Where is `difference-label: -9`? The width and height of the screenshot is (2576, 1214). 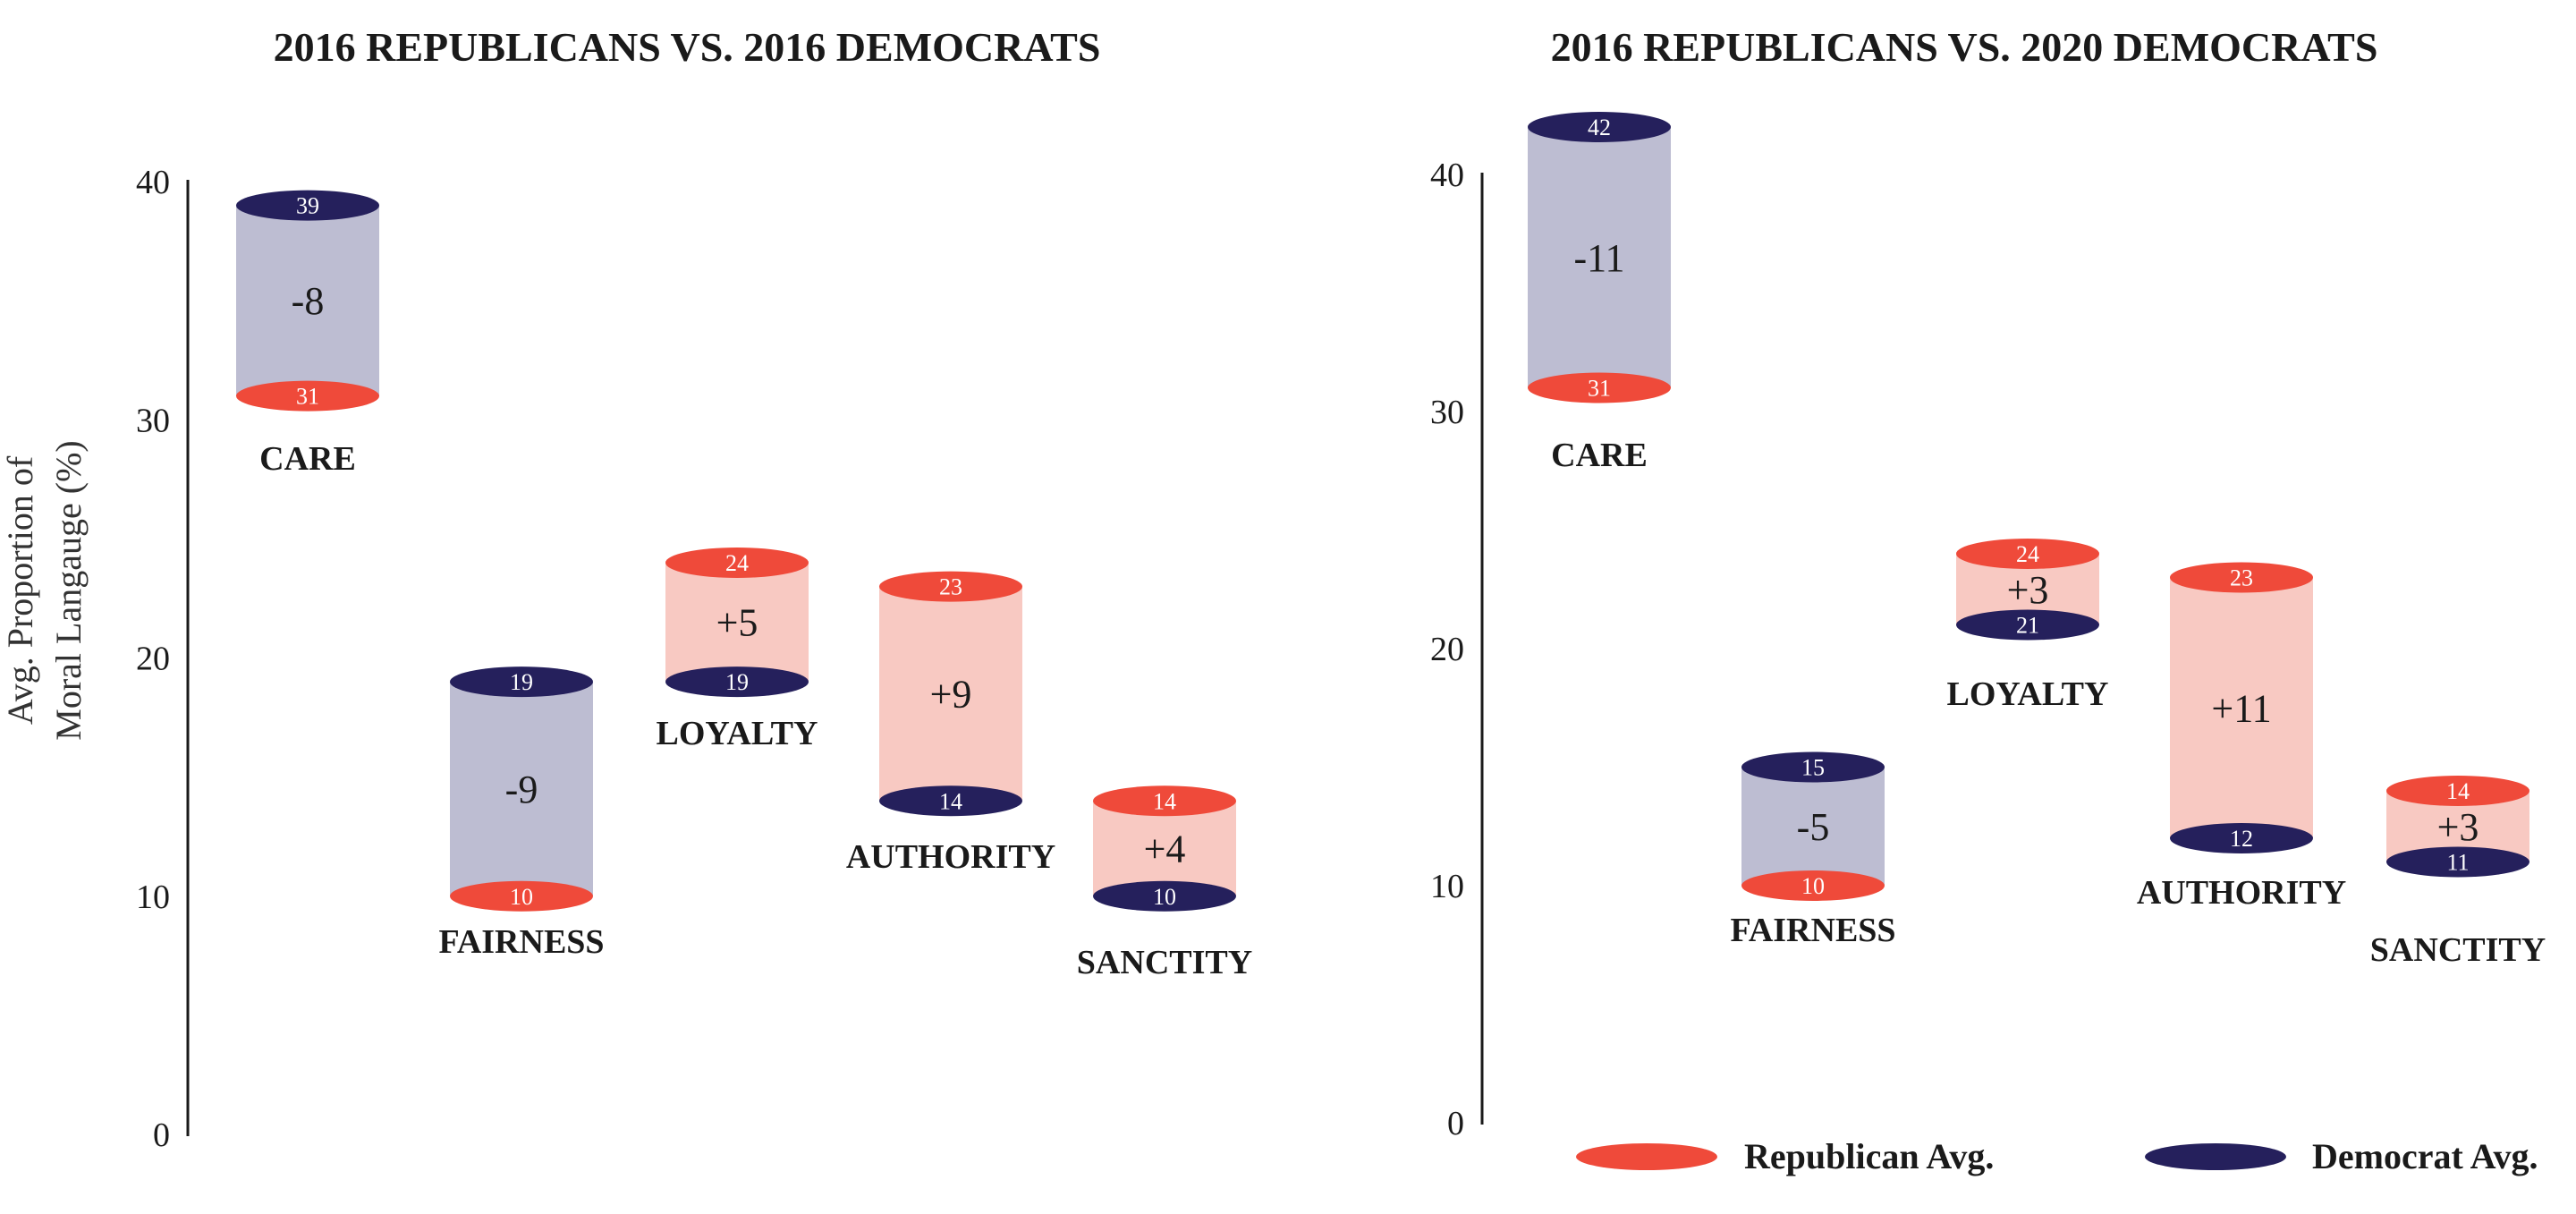 difference-label: -9 is located at coordinates (521, 790).